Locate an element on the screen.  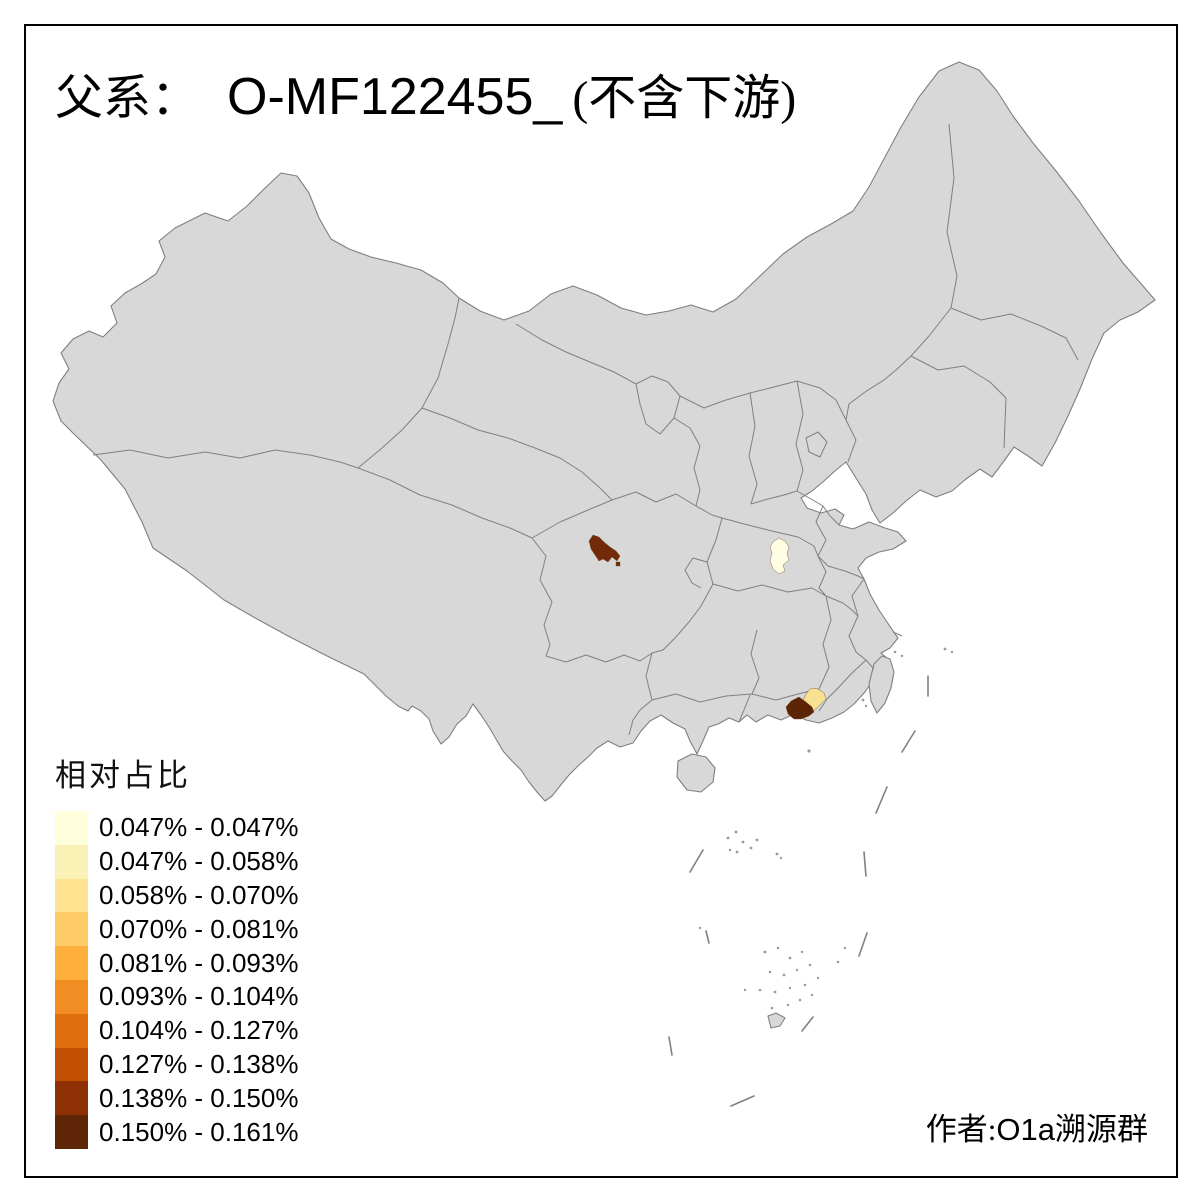
legend-label: 0.138% - 0.150% is located at coordinates (199, 1097).